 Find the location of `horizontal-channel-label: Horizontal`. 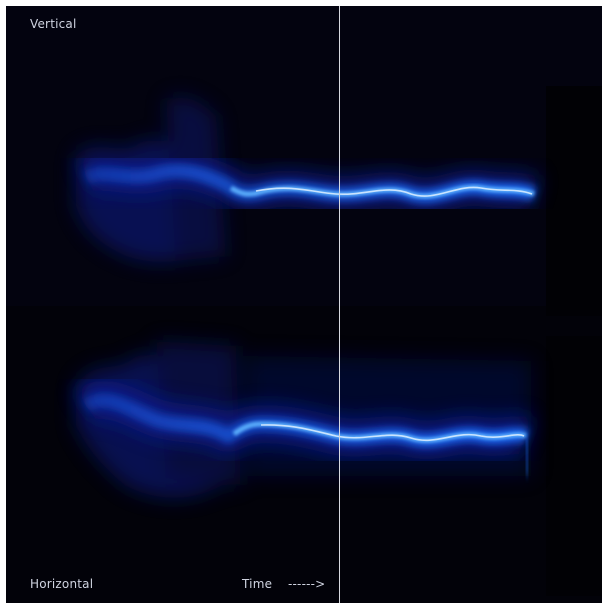

horizontal-channel-label: Horizontal is located at coordinates (62, 584).